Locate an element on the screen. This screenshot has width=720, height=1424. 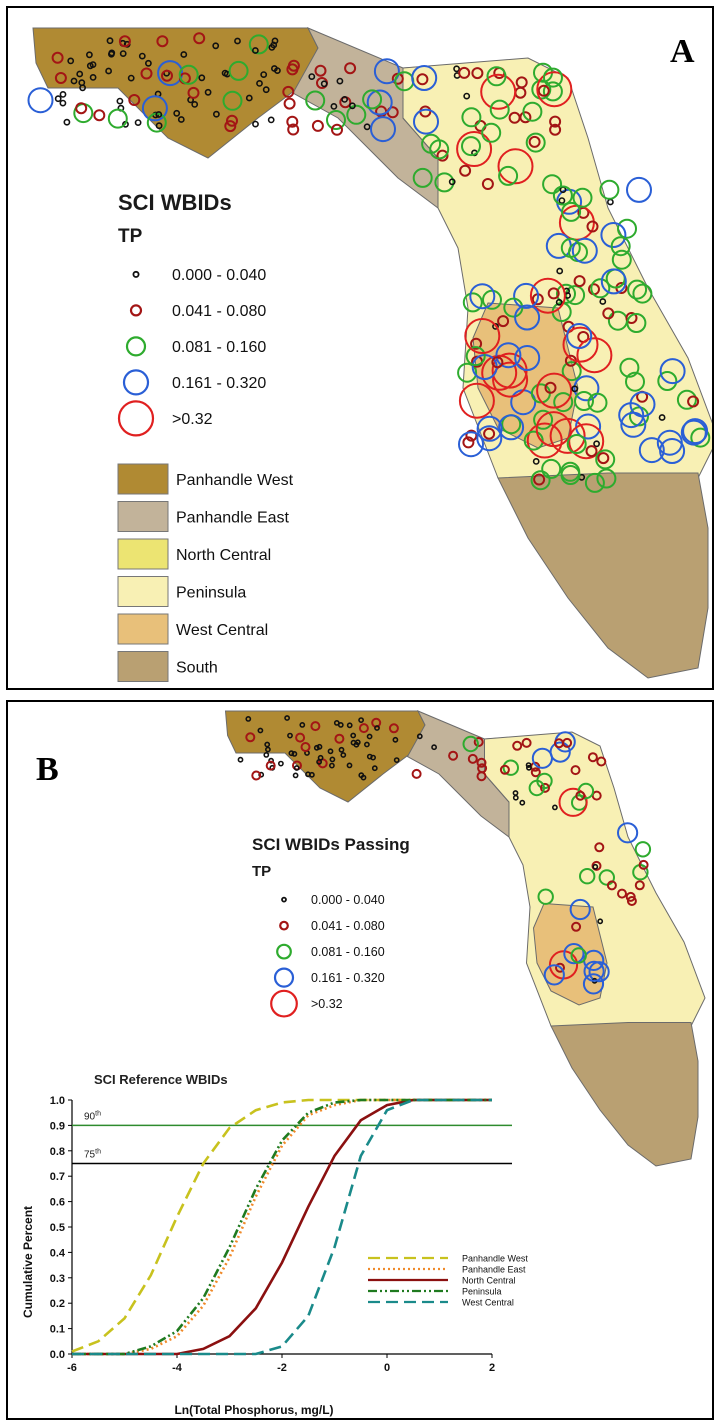
legend-label-tp: 0.041 - 0.080 is located at coordinates (219, 311).